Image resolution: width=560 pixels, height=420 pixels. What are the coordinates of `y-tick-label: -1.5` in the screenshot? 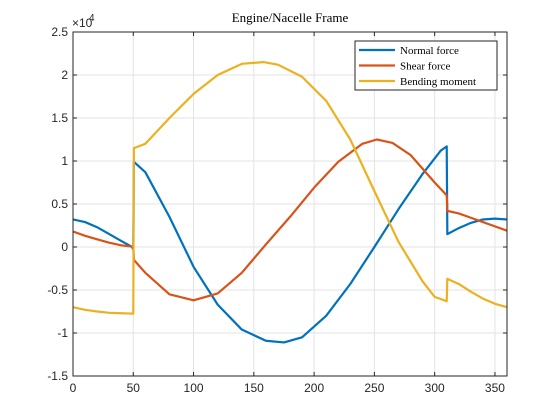 It's located at (57, 376).